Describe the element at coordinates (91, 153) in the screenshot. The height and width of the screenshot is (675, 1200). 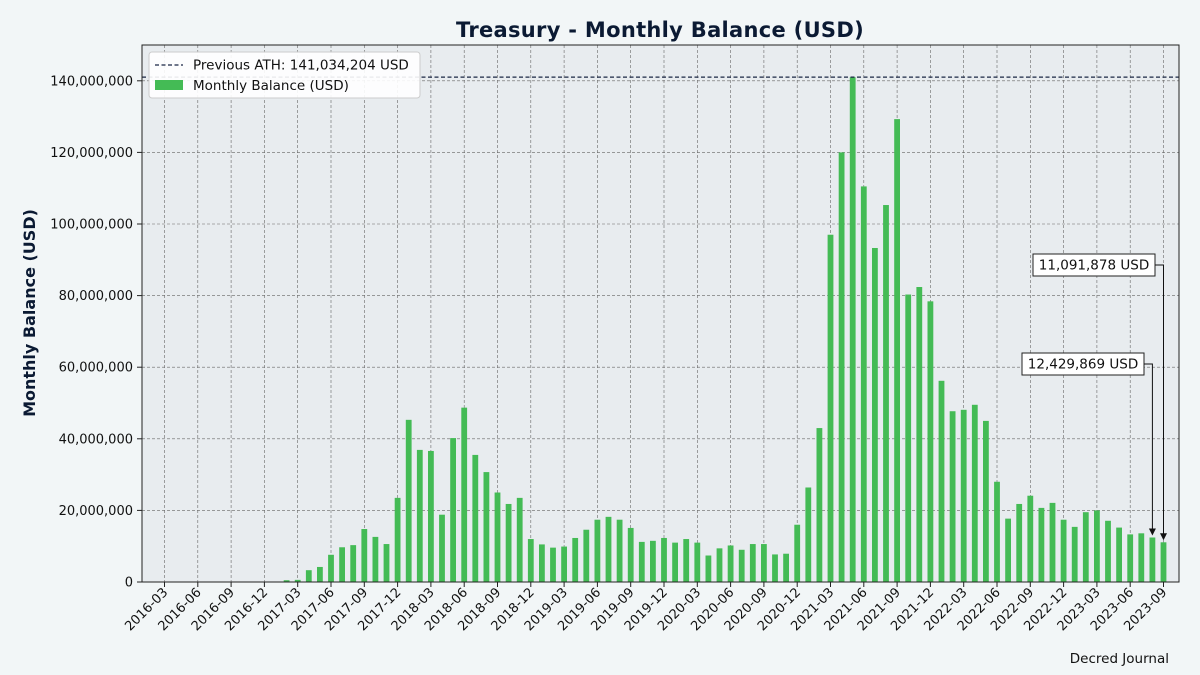
I see `y-tick-label: 120,000,000` at that location.